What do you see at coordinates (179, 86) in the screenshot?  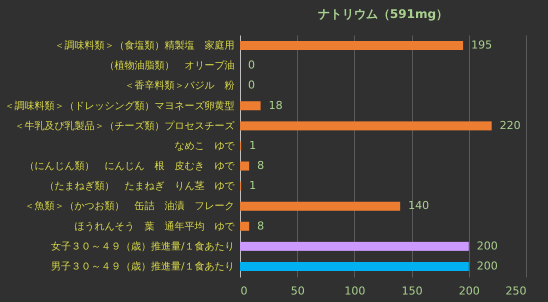 I see `y-tick-label: ＜香辛料類＞バジル 粉` at bounding box center [179, 86].